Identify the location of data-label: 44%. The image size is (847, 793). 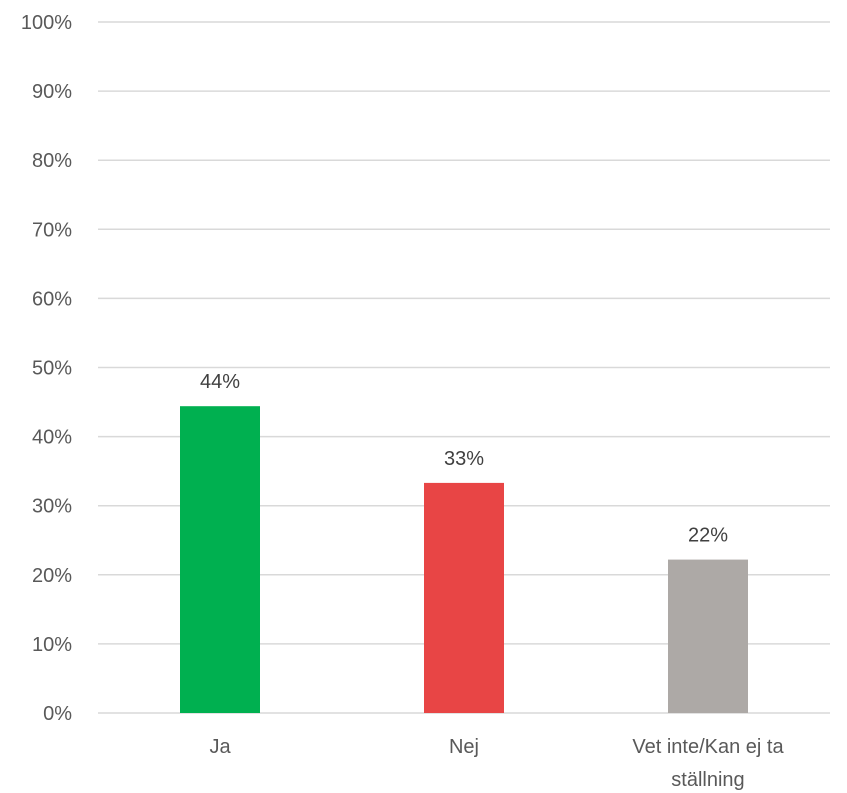
(220, 382).